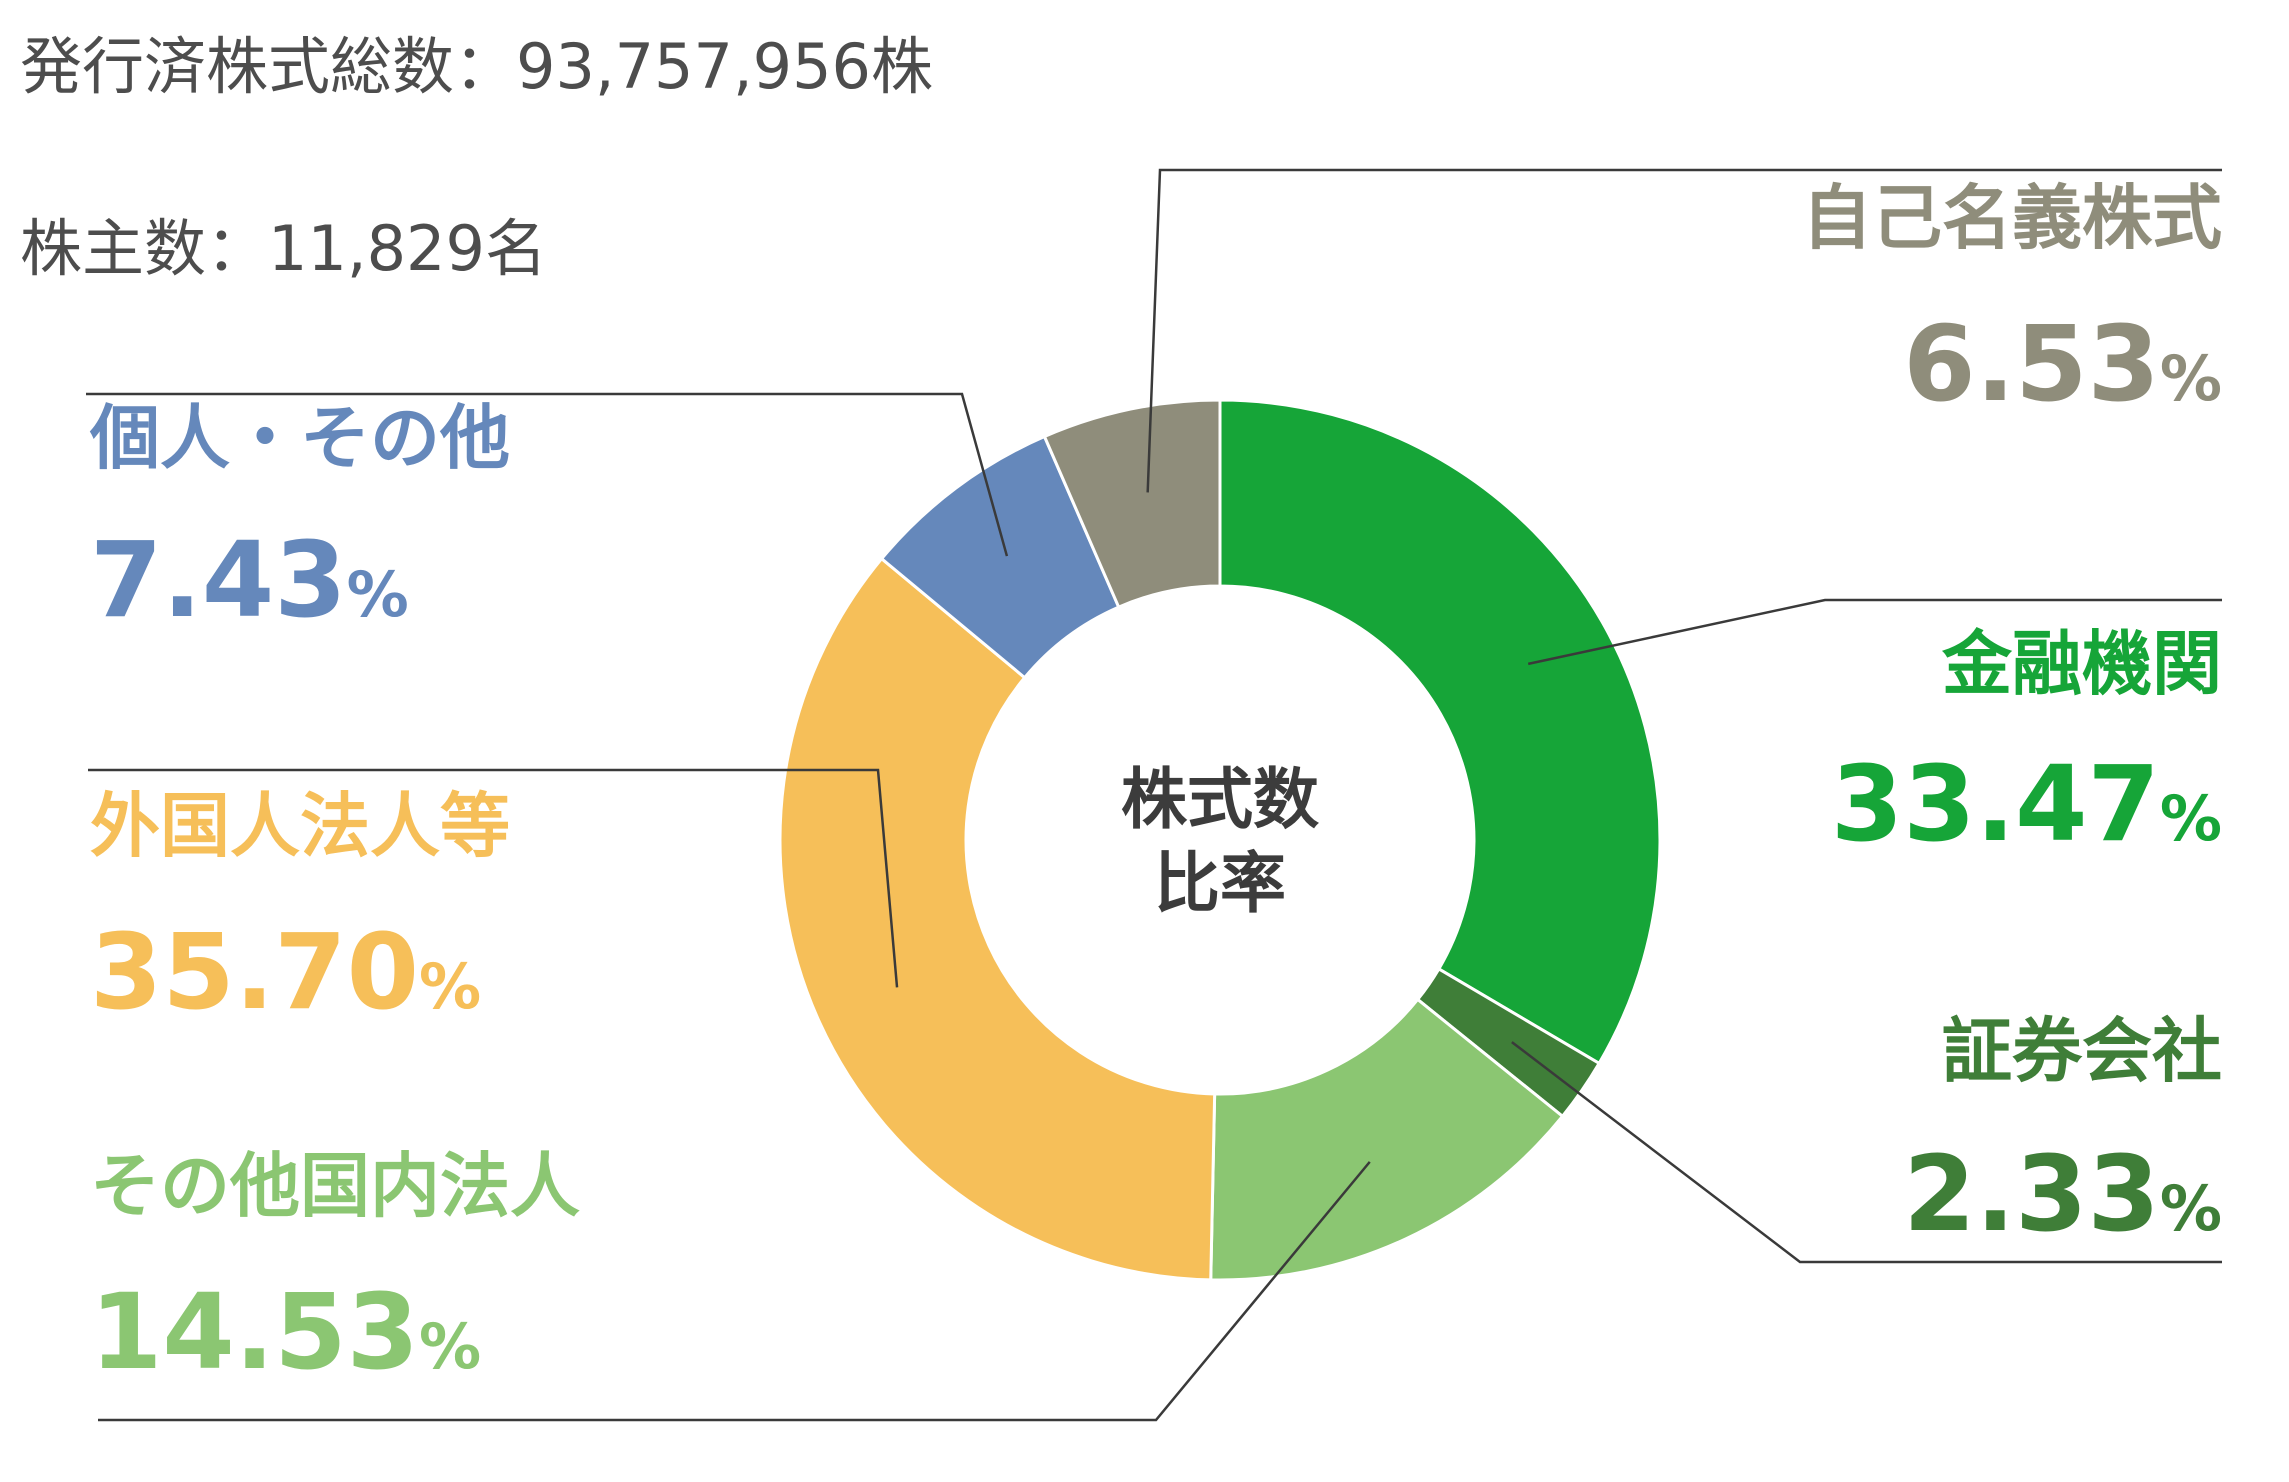 This screenshot has width=2289, height=1482. What do you see at coordinates (285, 972) in the screenshot?
I see `foreign-percent-label: 35.70%` at bounding box center [285, 972].